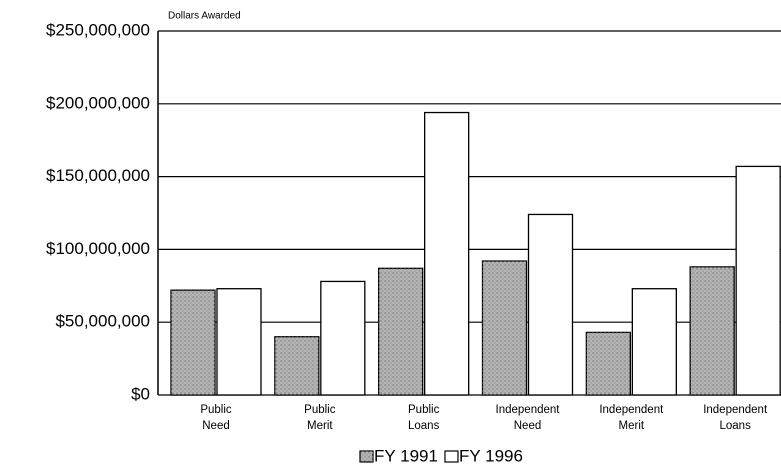 This screenshot has height=469, width=781. What do you see at coordinates (102, 321) in the screenshot?
I see `y-tick-label: $50,000,000` at bounding box center [102, 321].